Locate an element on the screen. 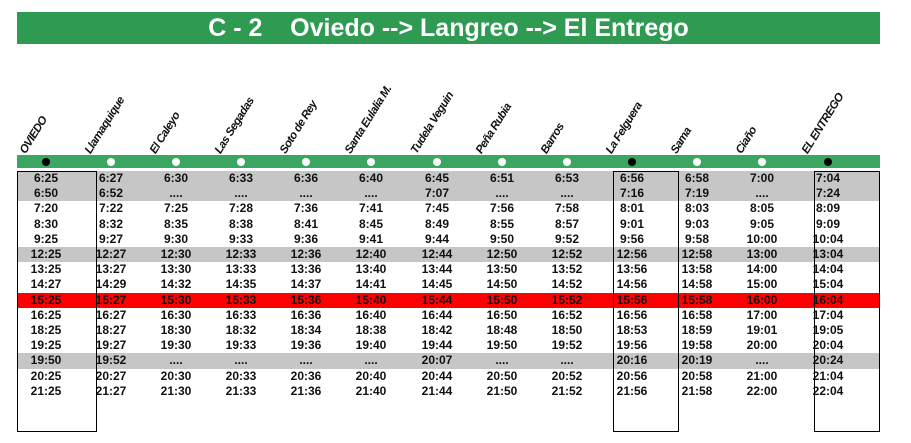 Image resolution: width=911 pixels, height=443 pixels. time-cell: 9:44 is located at coordinates (437, 238).